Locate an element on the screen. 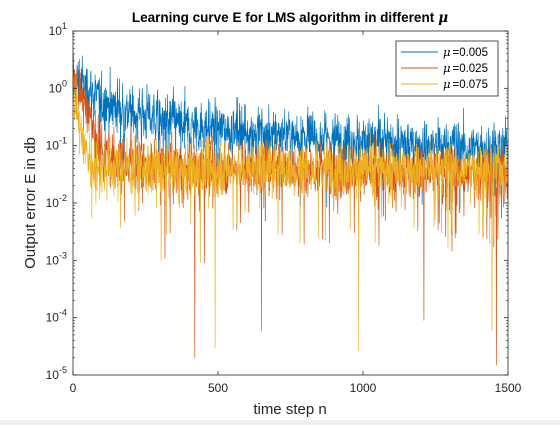  x-axis-label: time step n is located at coordinates (289, 409).